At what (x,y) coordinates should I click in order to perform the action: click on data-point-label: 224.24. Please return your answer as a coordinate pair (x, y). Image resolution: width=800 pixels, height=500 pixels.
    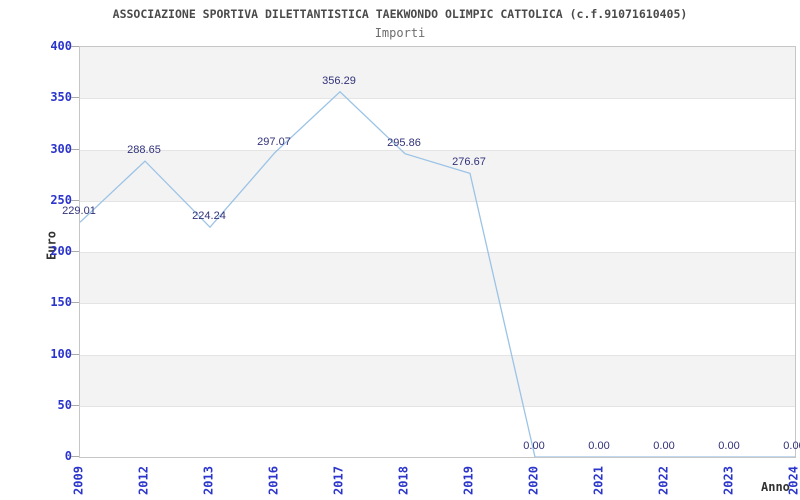
    Looking at the image, I should click on (209, 216).